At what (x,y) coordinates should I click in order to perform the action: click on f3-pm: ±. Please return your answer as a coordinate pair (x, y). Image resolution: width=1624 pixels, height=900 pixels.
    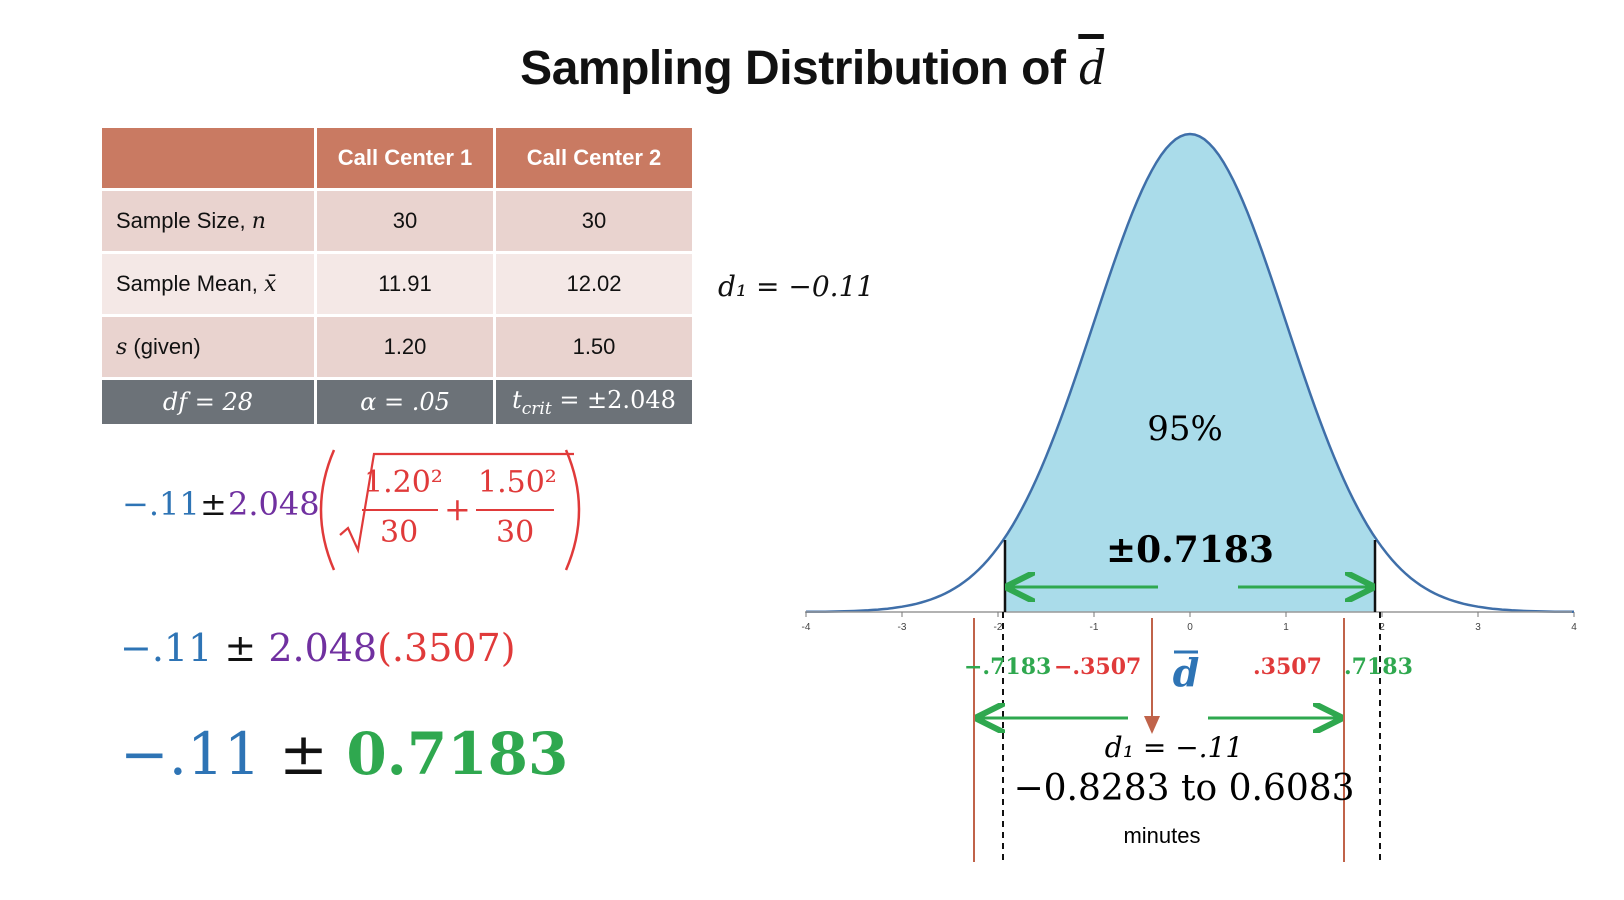
    Looking at the image, I should click on (303, 754).